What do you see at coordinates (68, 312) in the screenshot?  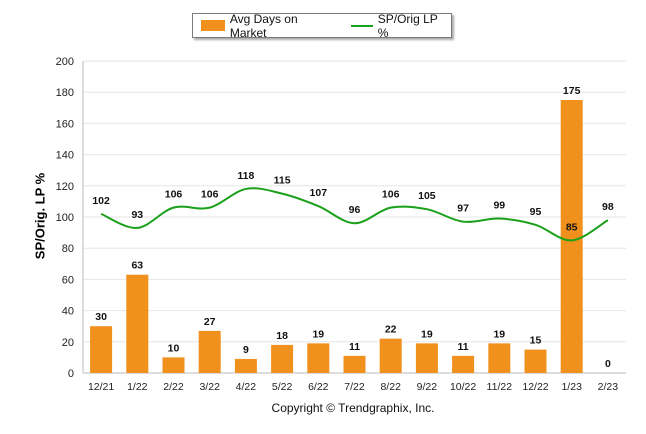 I see `y-tick-label: 40` at bounding box center [68, 312].